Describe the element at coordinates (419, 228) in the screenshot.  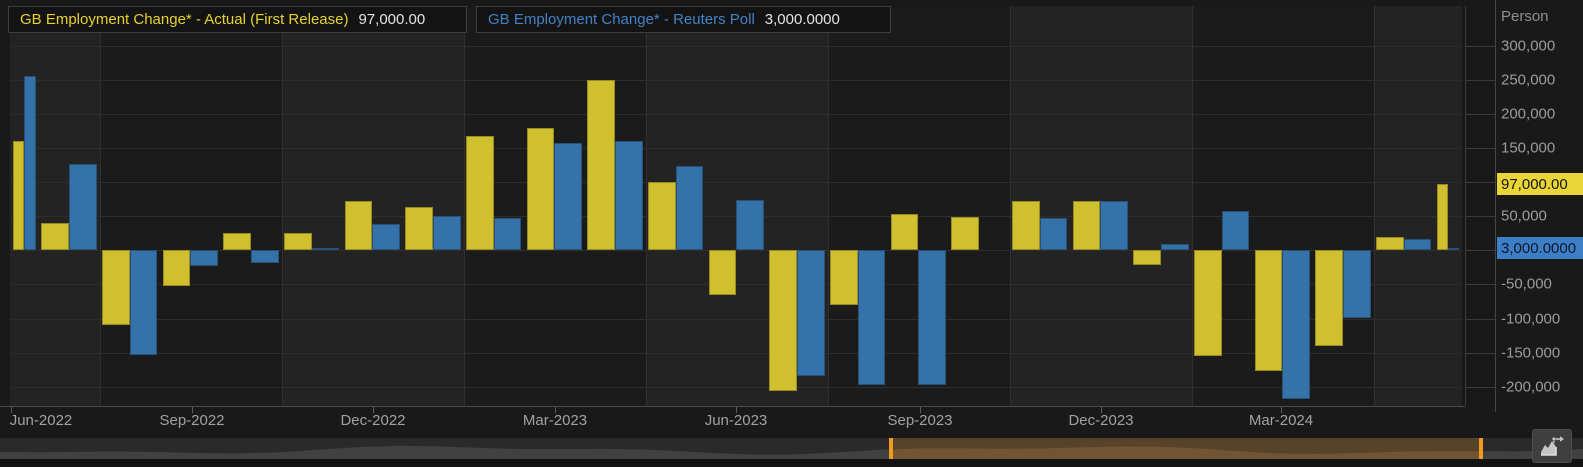
I see `bar-actual-Jan-2023` at that location.